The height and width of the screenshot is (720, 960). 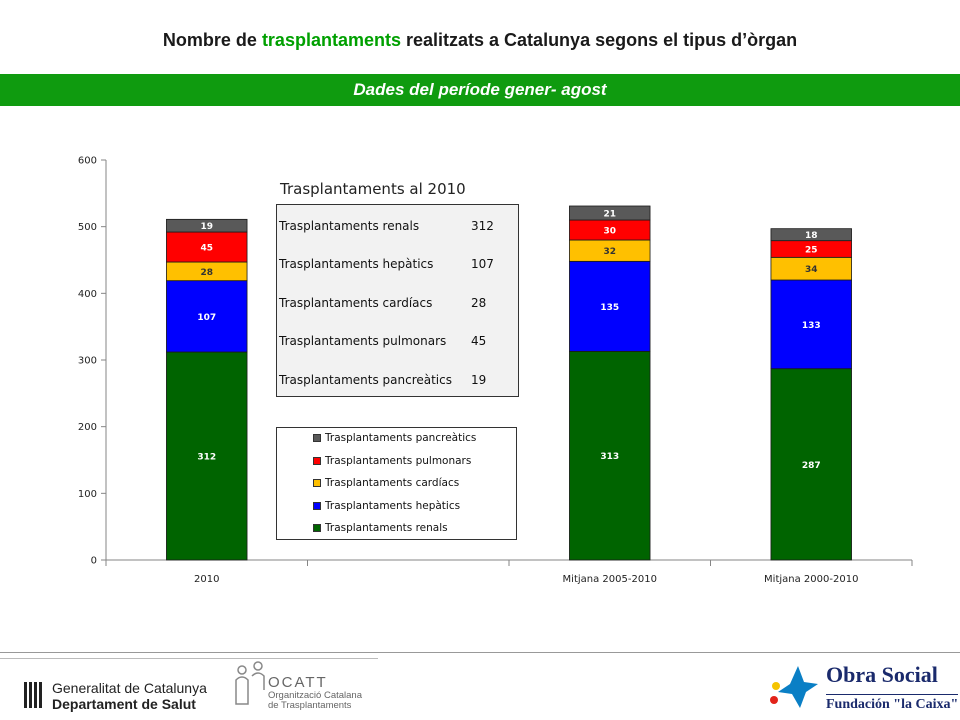 I want to click on data-label: 287, so click(x=811, y=466).